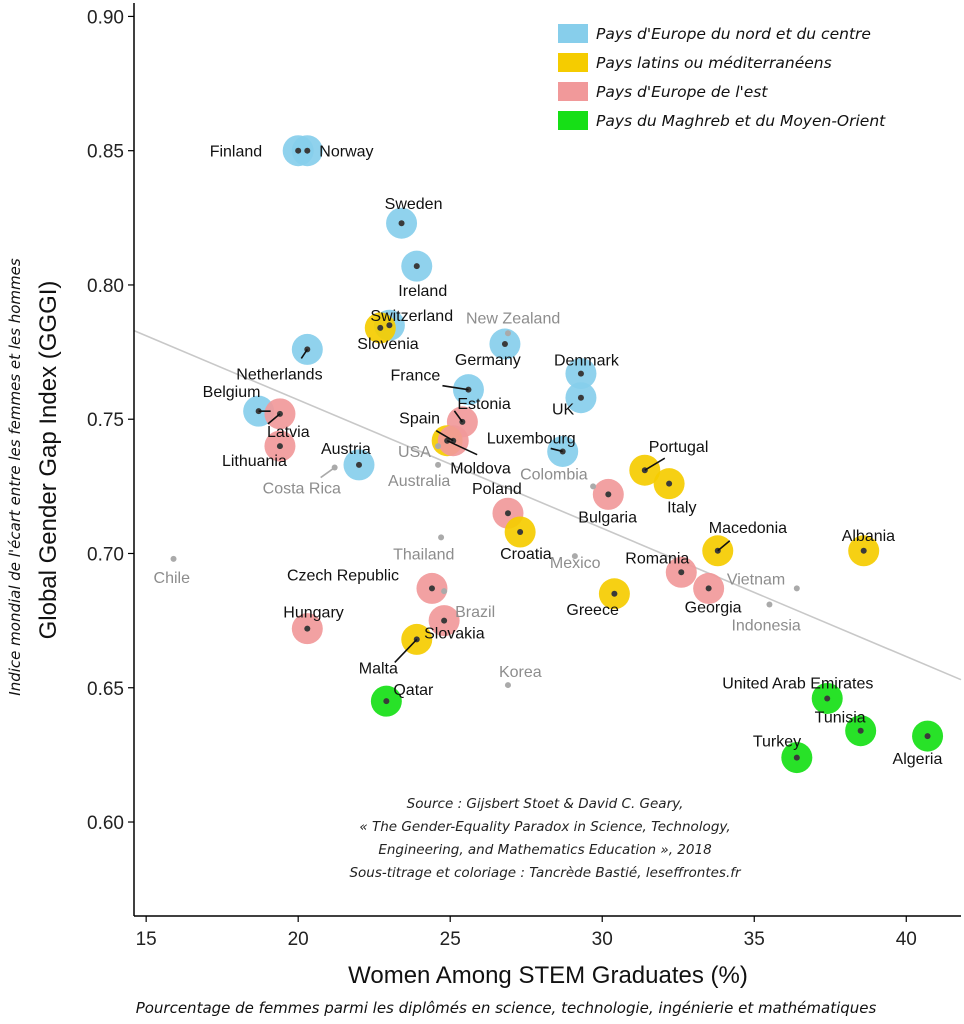 This screenshot has height=1024, width=964. Describe the element at coordinates (444, 591) in the screenshot. I see `point-brazil` at that location.